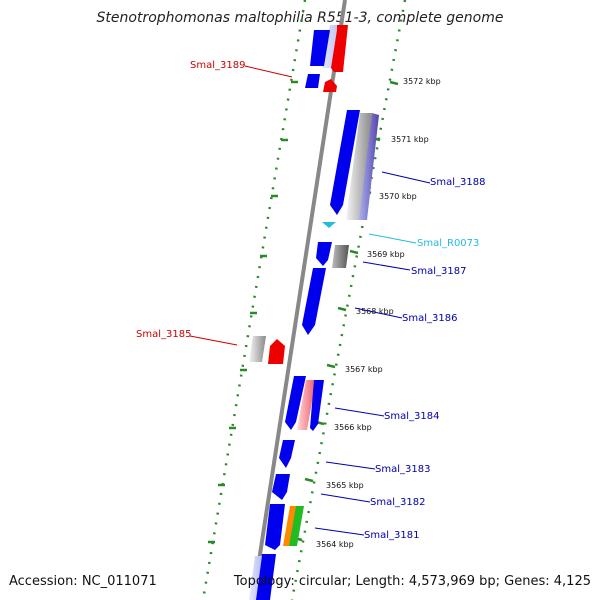 The height and width of the screenshot is (600, 600). What do you see at coordinates (422, 81) in the screenshot?
I see `kbp-label: 3572 kbp` at bounding box center [422, 81].